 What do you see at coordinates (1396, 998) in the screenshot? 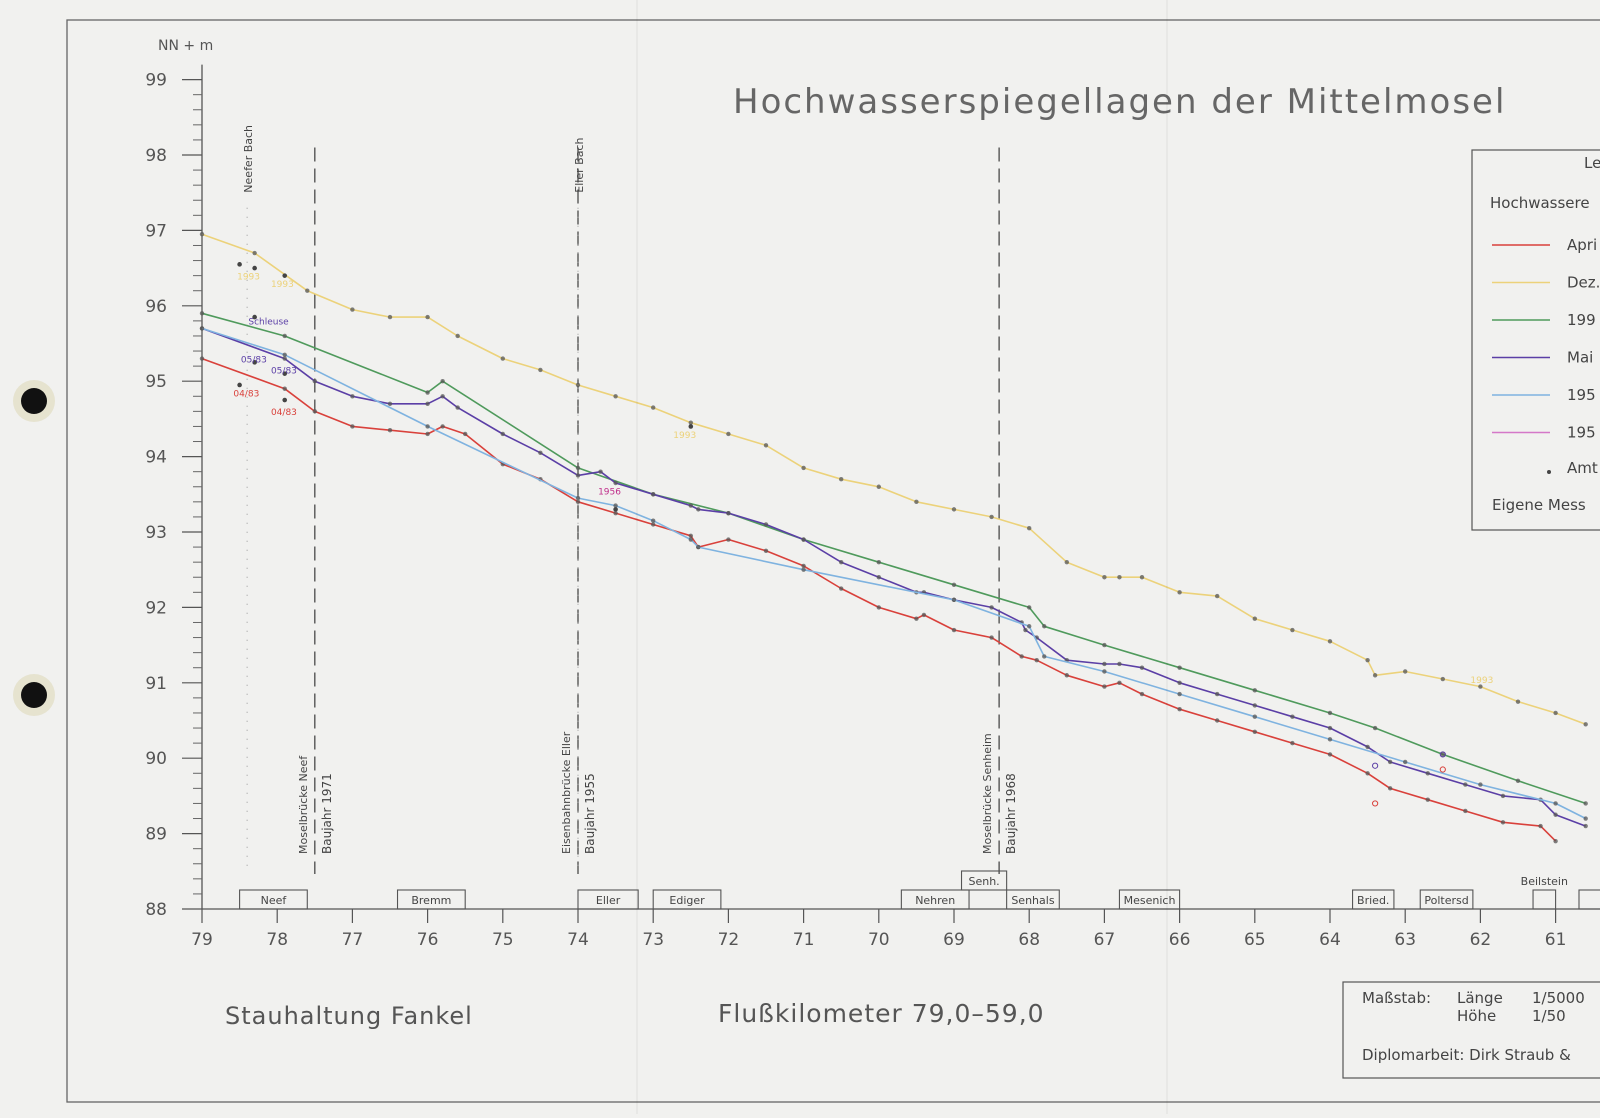
I see `scale-label: Maßstab:` at bounding box center [1396, 998].